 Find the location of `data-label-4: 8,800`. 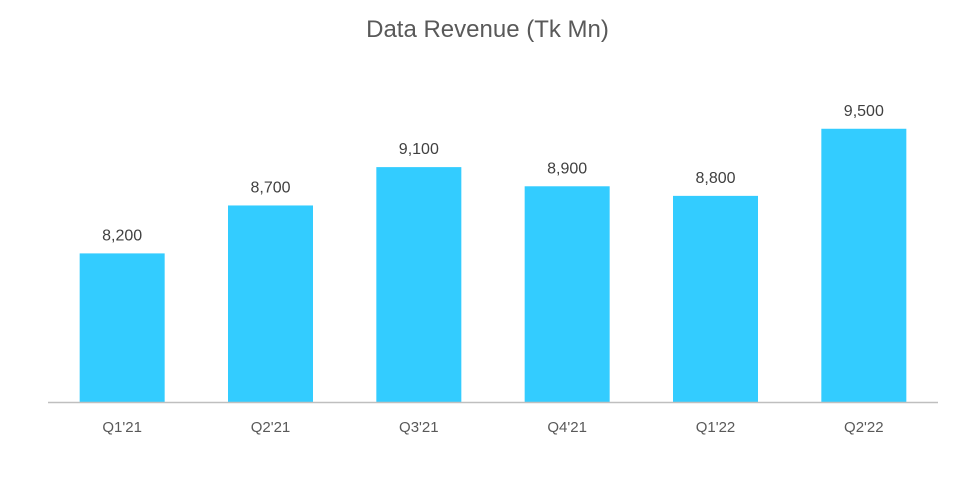

data-label-4: 8,800 is located at coordinates (715, 178).